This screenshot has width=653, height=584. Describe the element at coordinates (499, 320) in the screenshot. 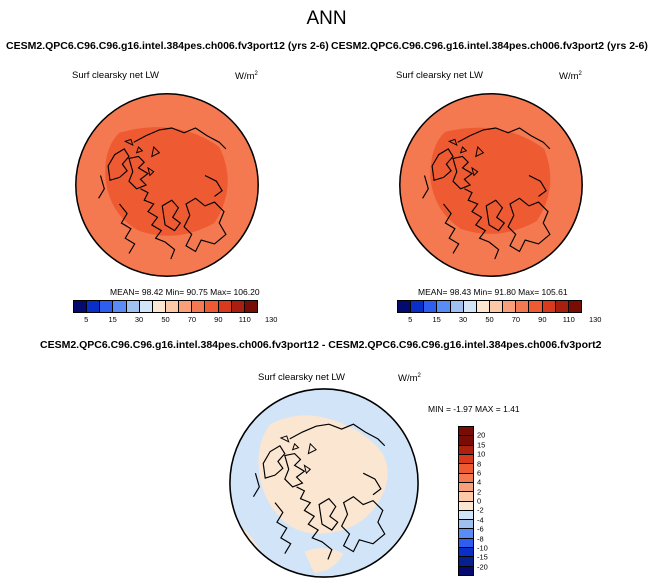

I see `right-colorbar-ticks: 5 15 30 50 70 90 110 130` at that location.